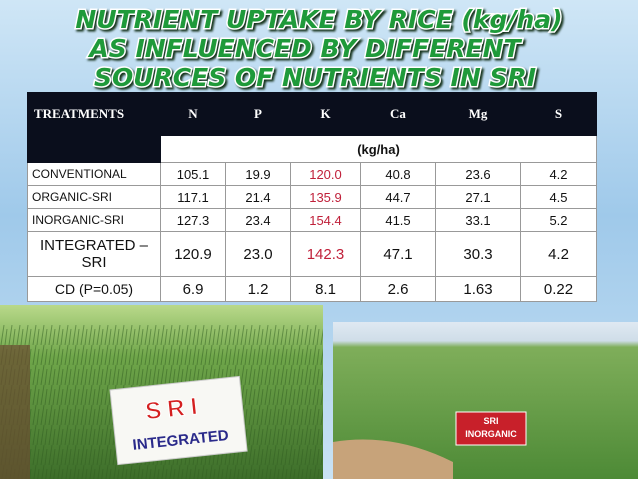 The width and height of the screenshot is (638, 479). I want to click on table-cell: 117.1, so click(193, 197).